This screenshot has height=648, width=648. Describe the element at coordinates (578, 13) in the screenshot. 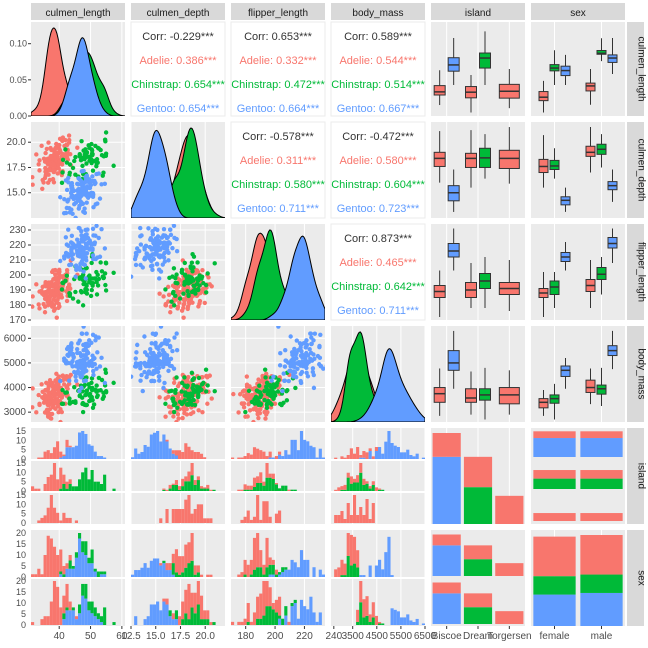

I see `strip-top-label-sex: sex` at that location.